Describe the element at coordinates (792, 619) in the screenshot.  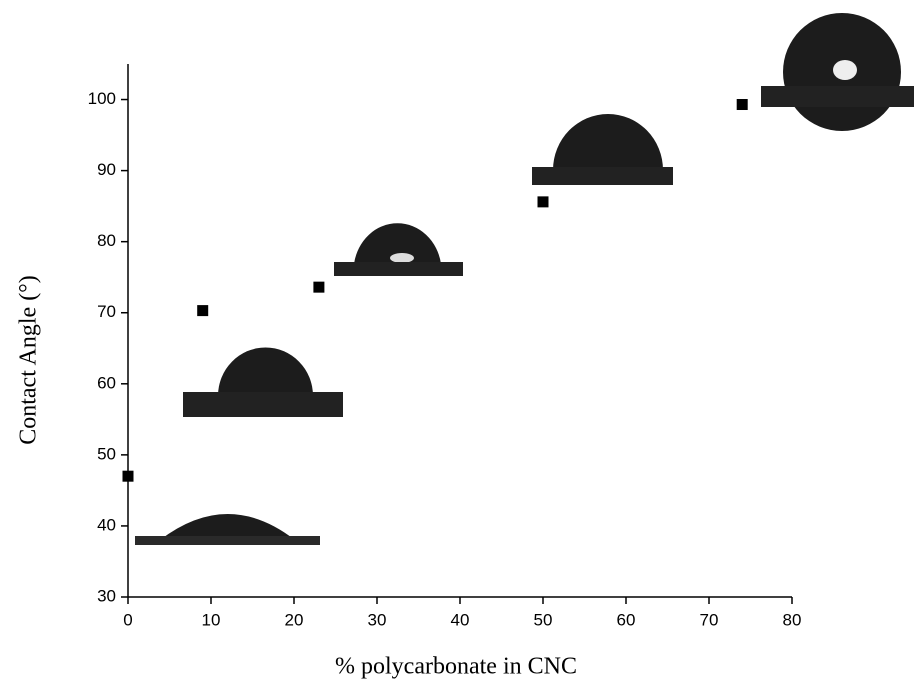
I see `x-tick-label: 80` at that location.